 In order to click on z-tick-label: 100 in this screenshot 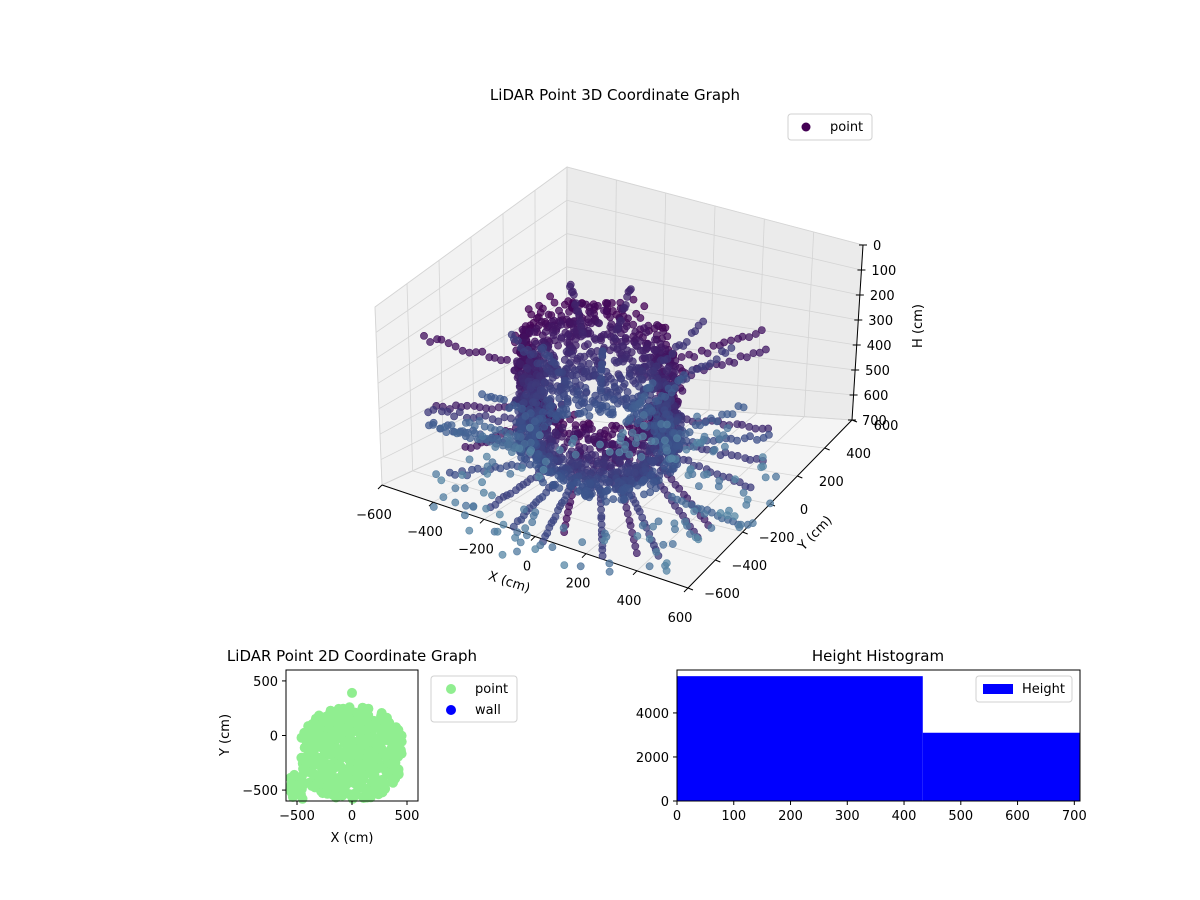, I will do `click(883, 271)`.